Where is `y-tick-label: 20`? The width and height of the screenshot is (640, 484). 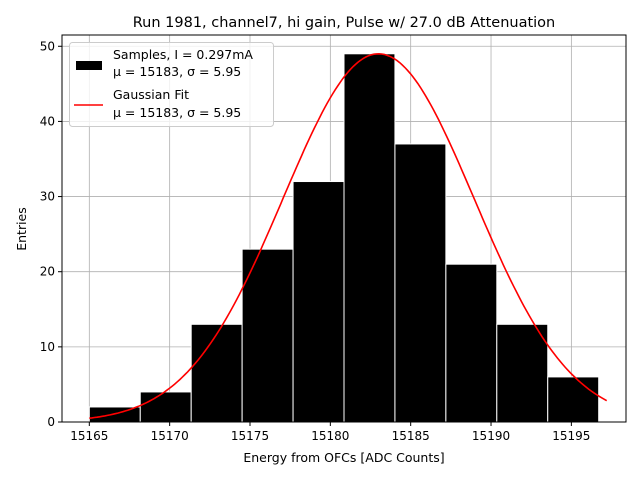
y-tick-label: 20 is located at coordinates (47, 272).